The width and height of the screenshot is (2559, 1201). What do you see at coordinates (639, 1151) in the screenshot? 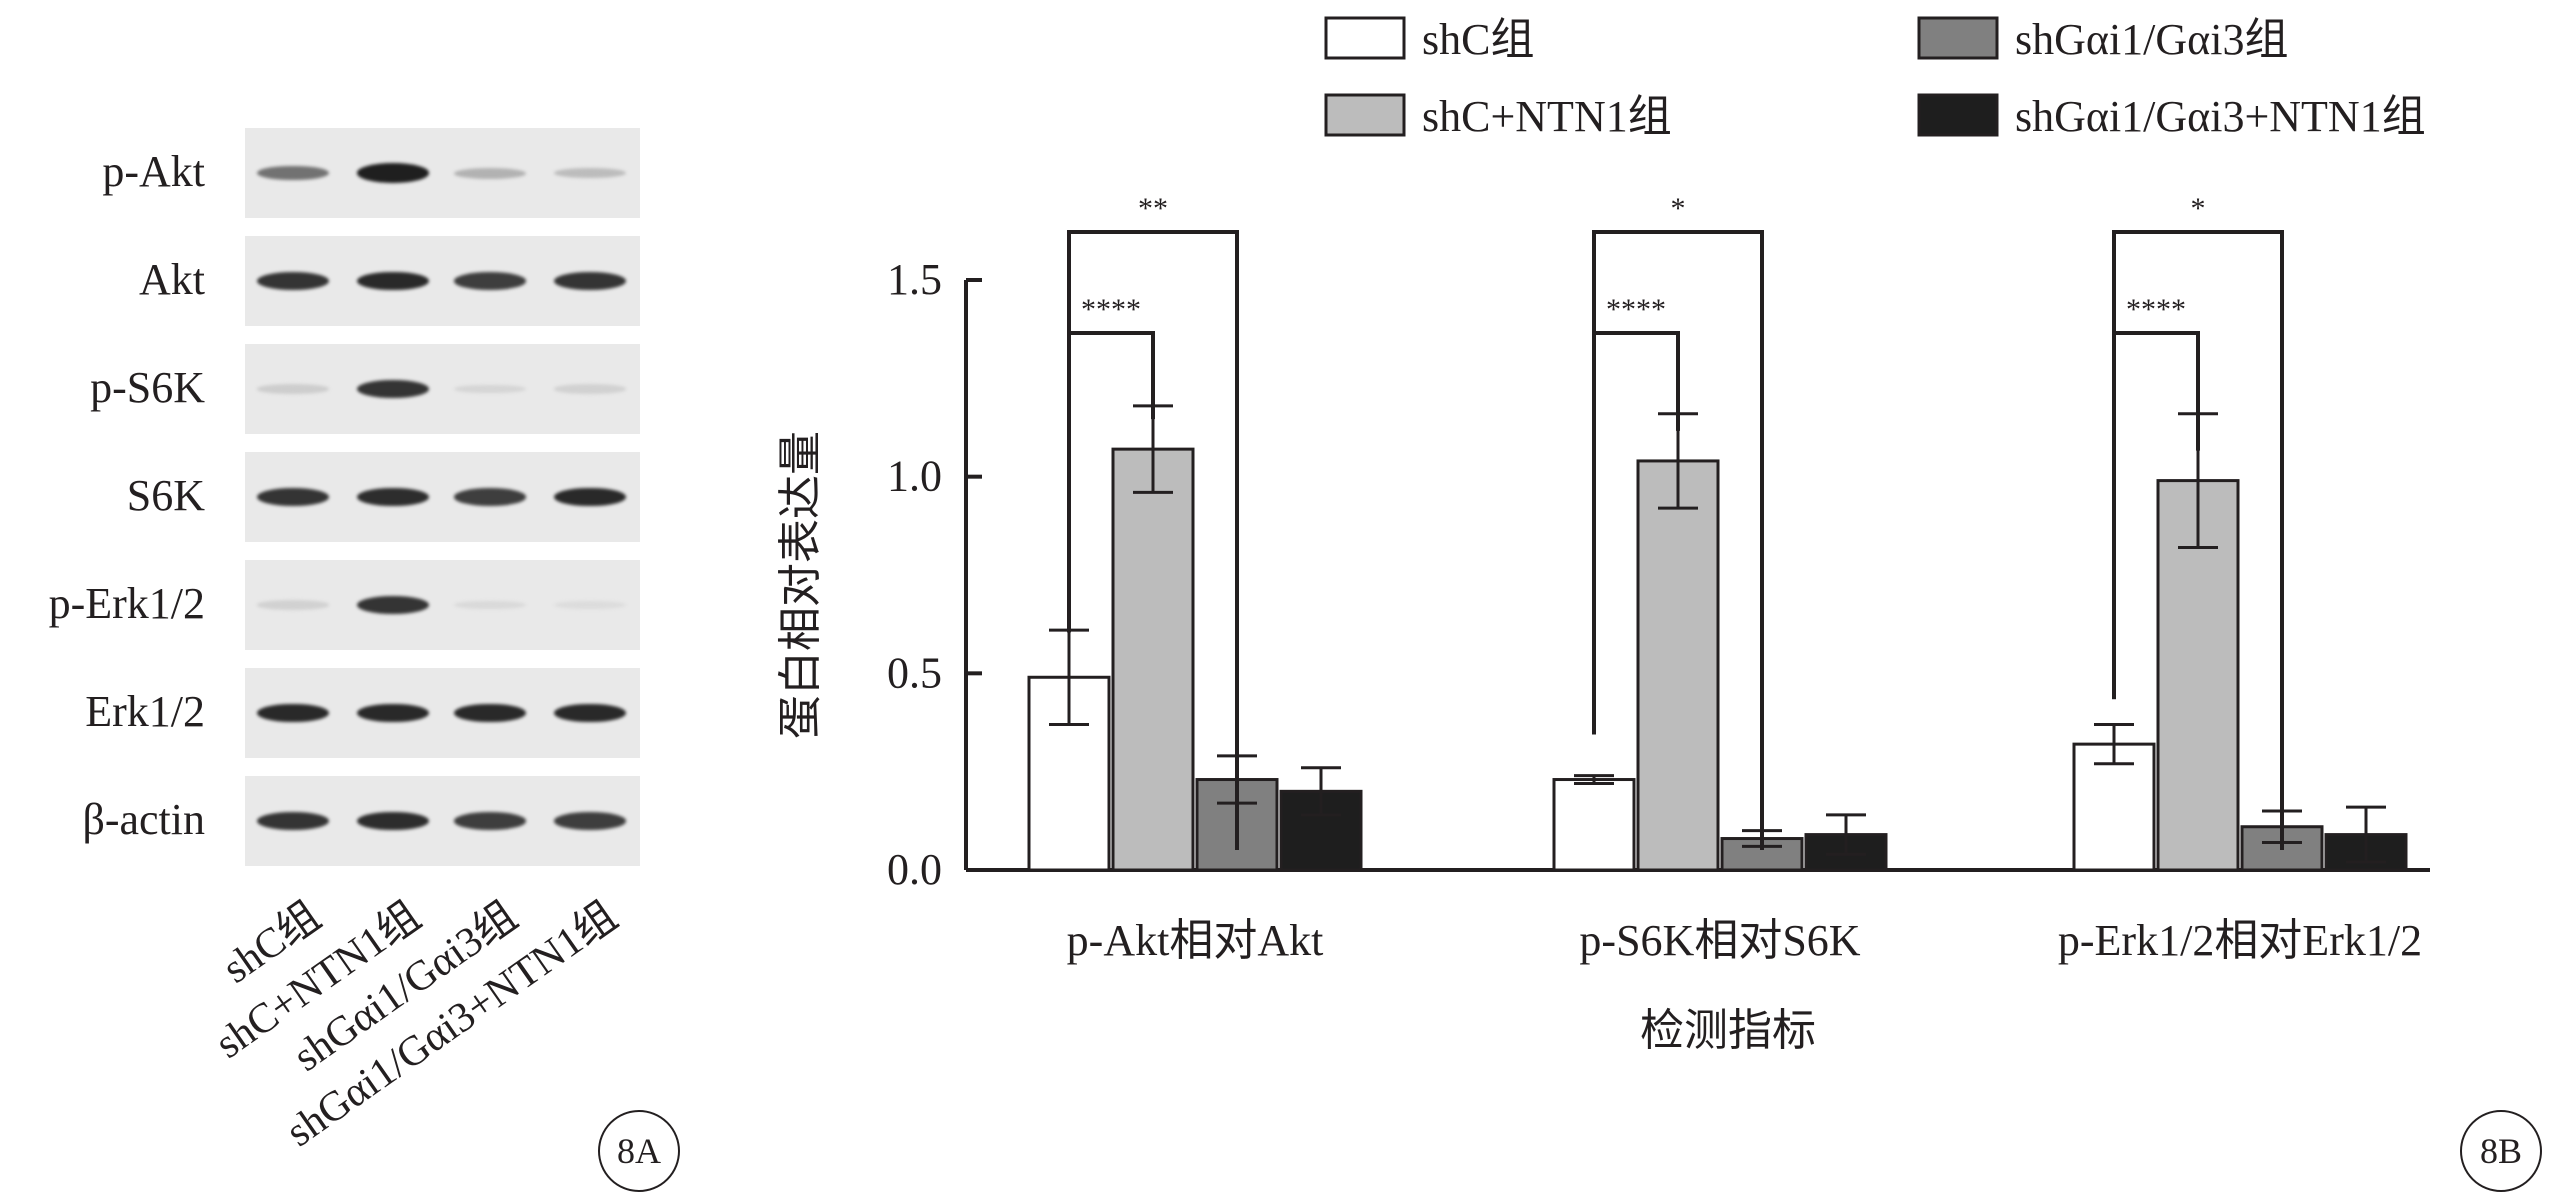
I see `panel-tag-8a: 8A` at bounding box center [639, 1151].